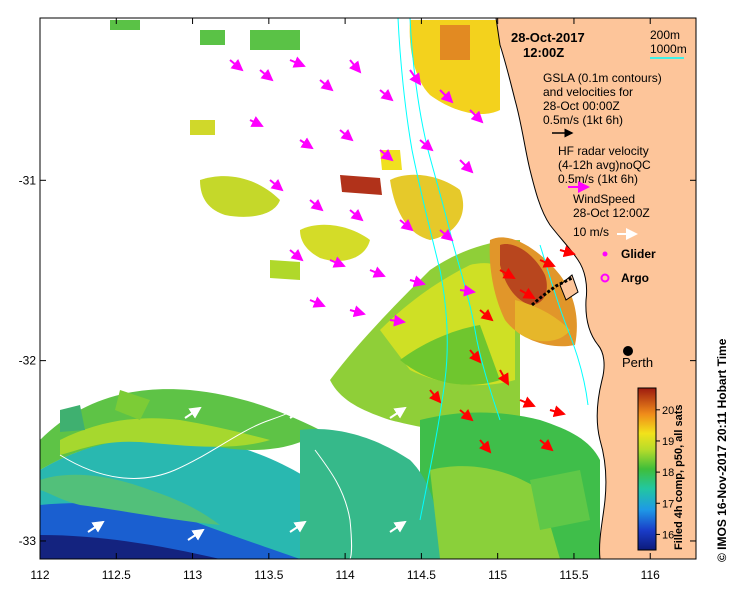  I want to click on x-tick-label: 113, so click(192, 575).